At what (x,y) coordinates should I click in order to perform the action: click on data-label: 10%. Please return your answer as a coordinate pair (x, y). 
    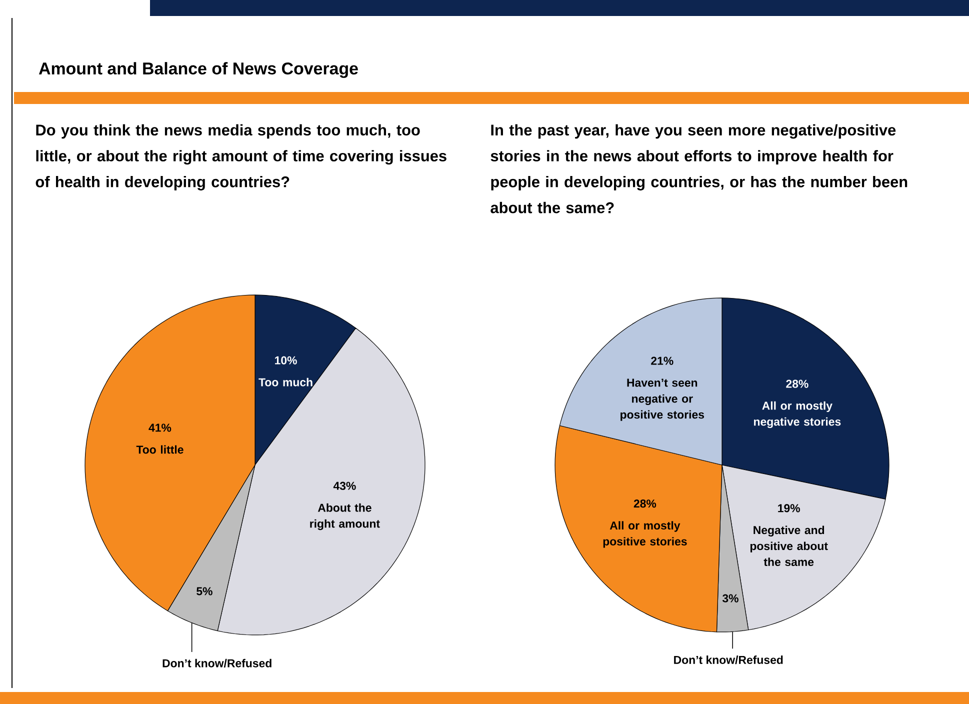
    Looking at the image, I should click on (286, 360).